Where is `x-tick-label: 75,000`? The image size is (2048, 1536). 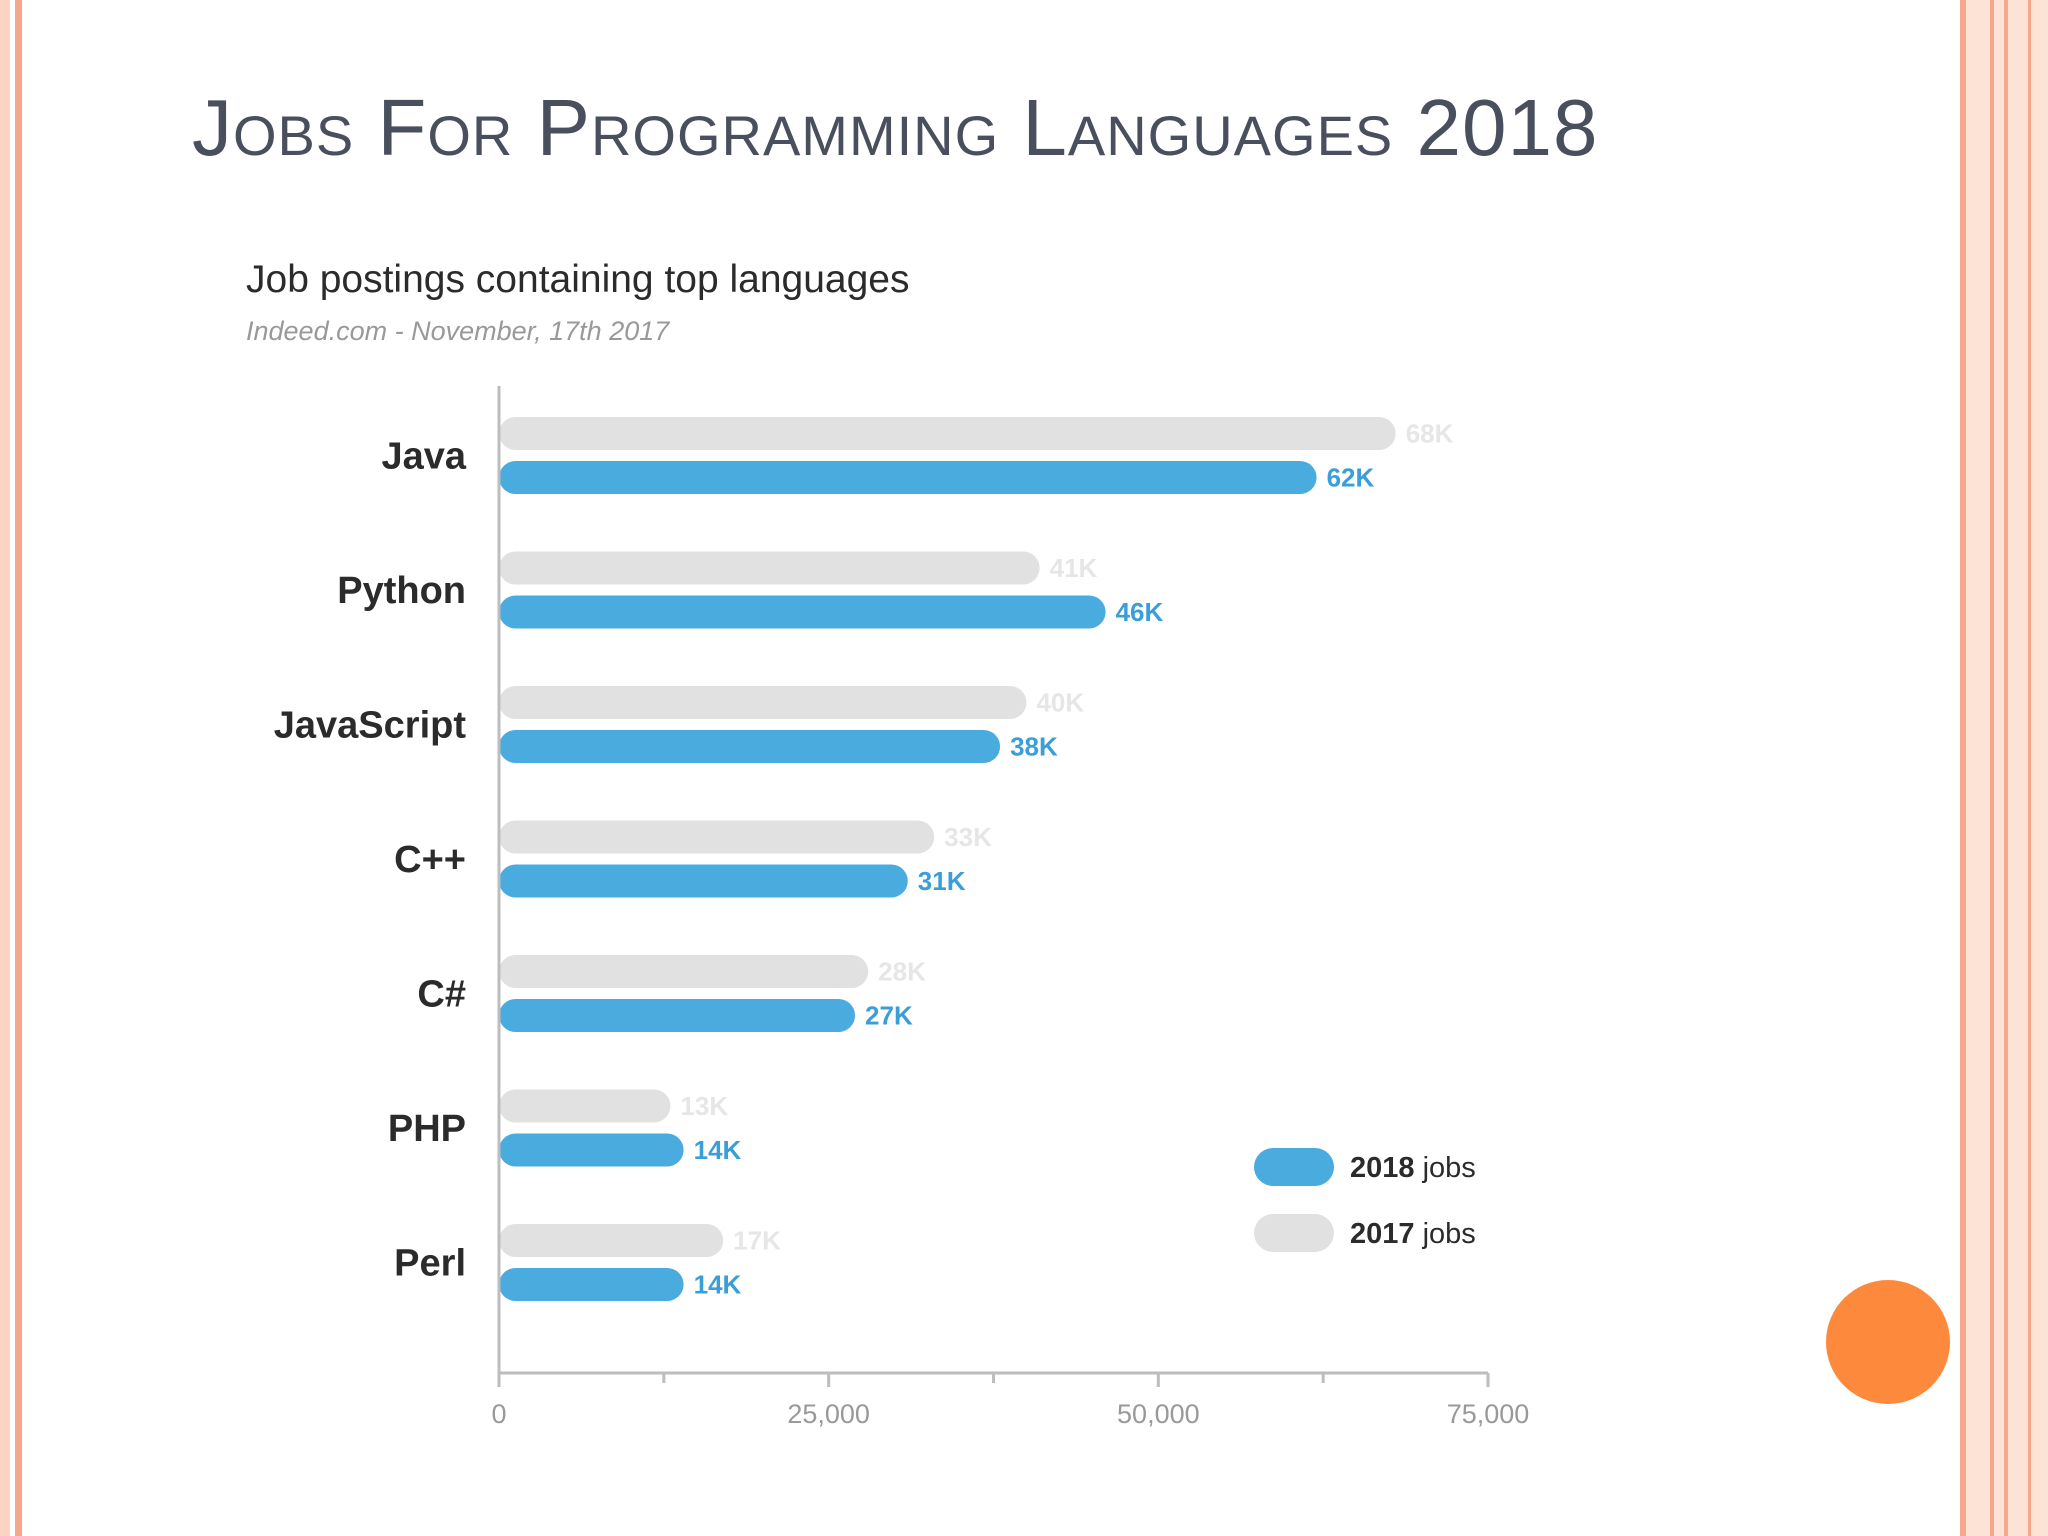 x-tick-label: 75,000 is located at coordinates (1488, 1414).